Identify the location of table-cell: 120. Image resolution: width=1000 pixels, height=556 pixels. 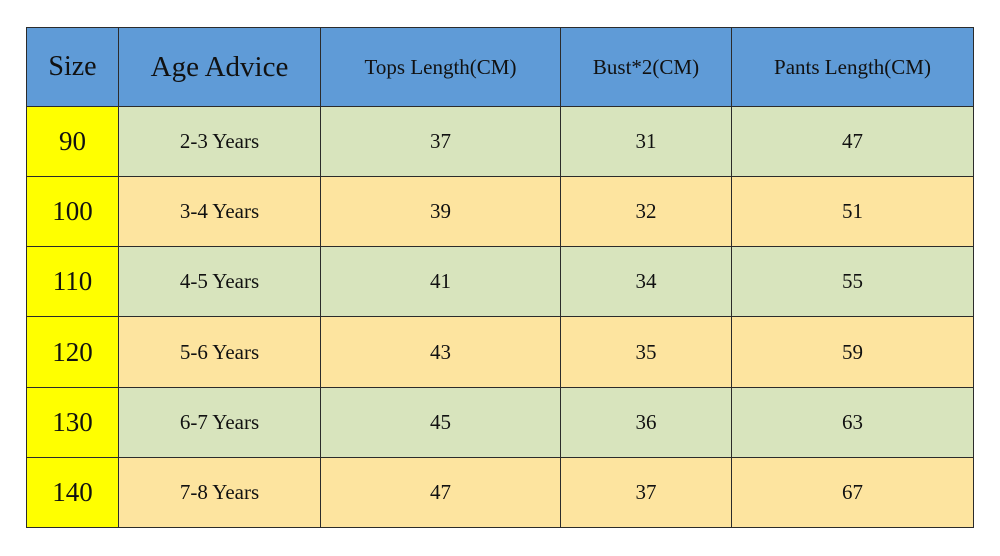
(72, 352).